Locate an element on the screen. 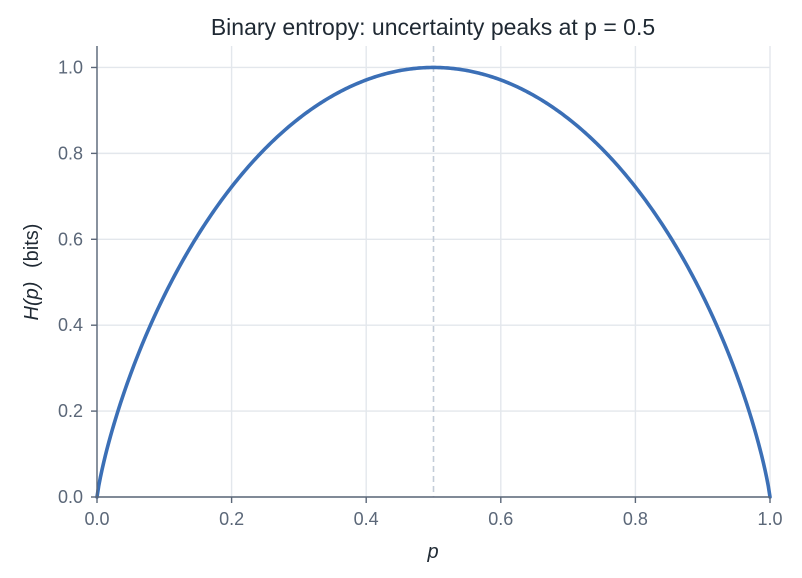  x-tick-label: 0.4 is located at coordinates (366, 519).